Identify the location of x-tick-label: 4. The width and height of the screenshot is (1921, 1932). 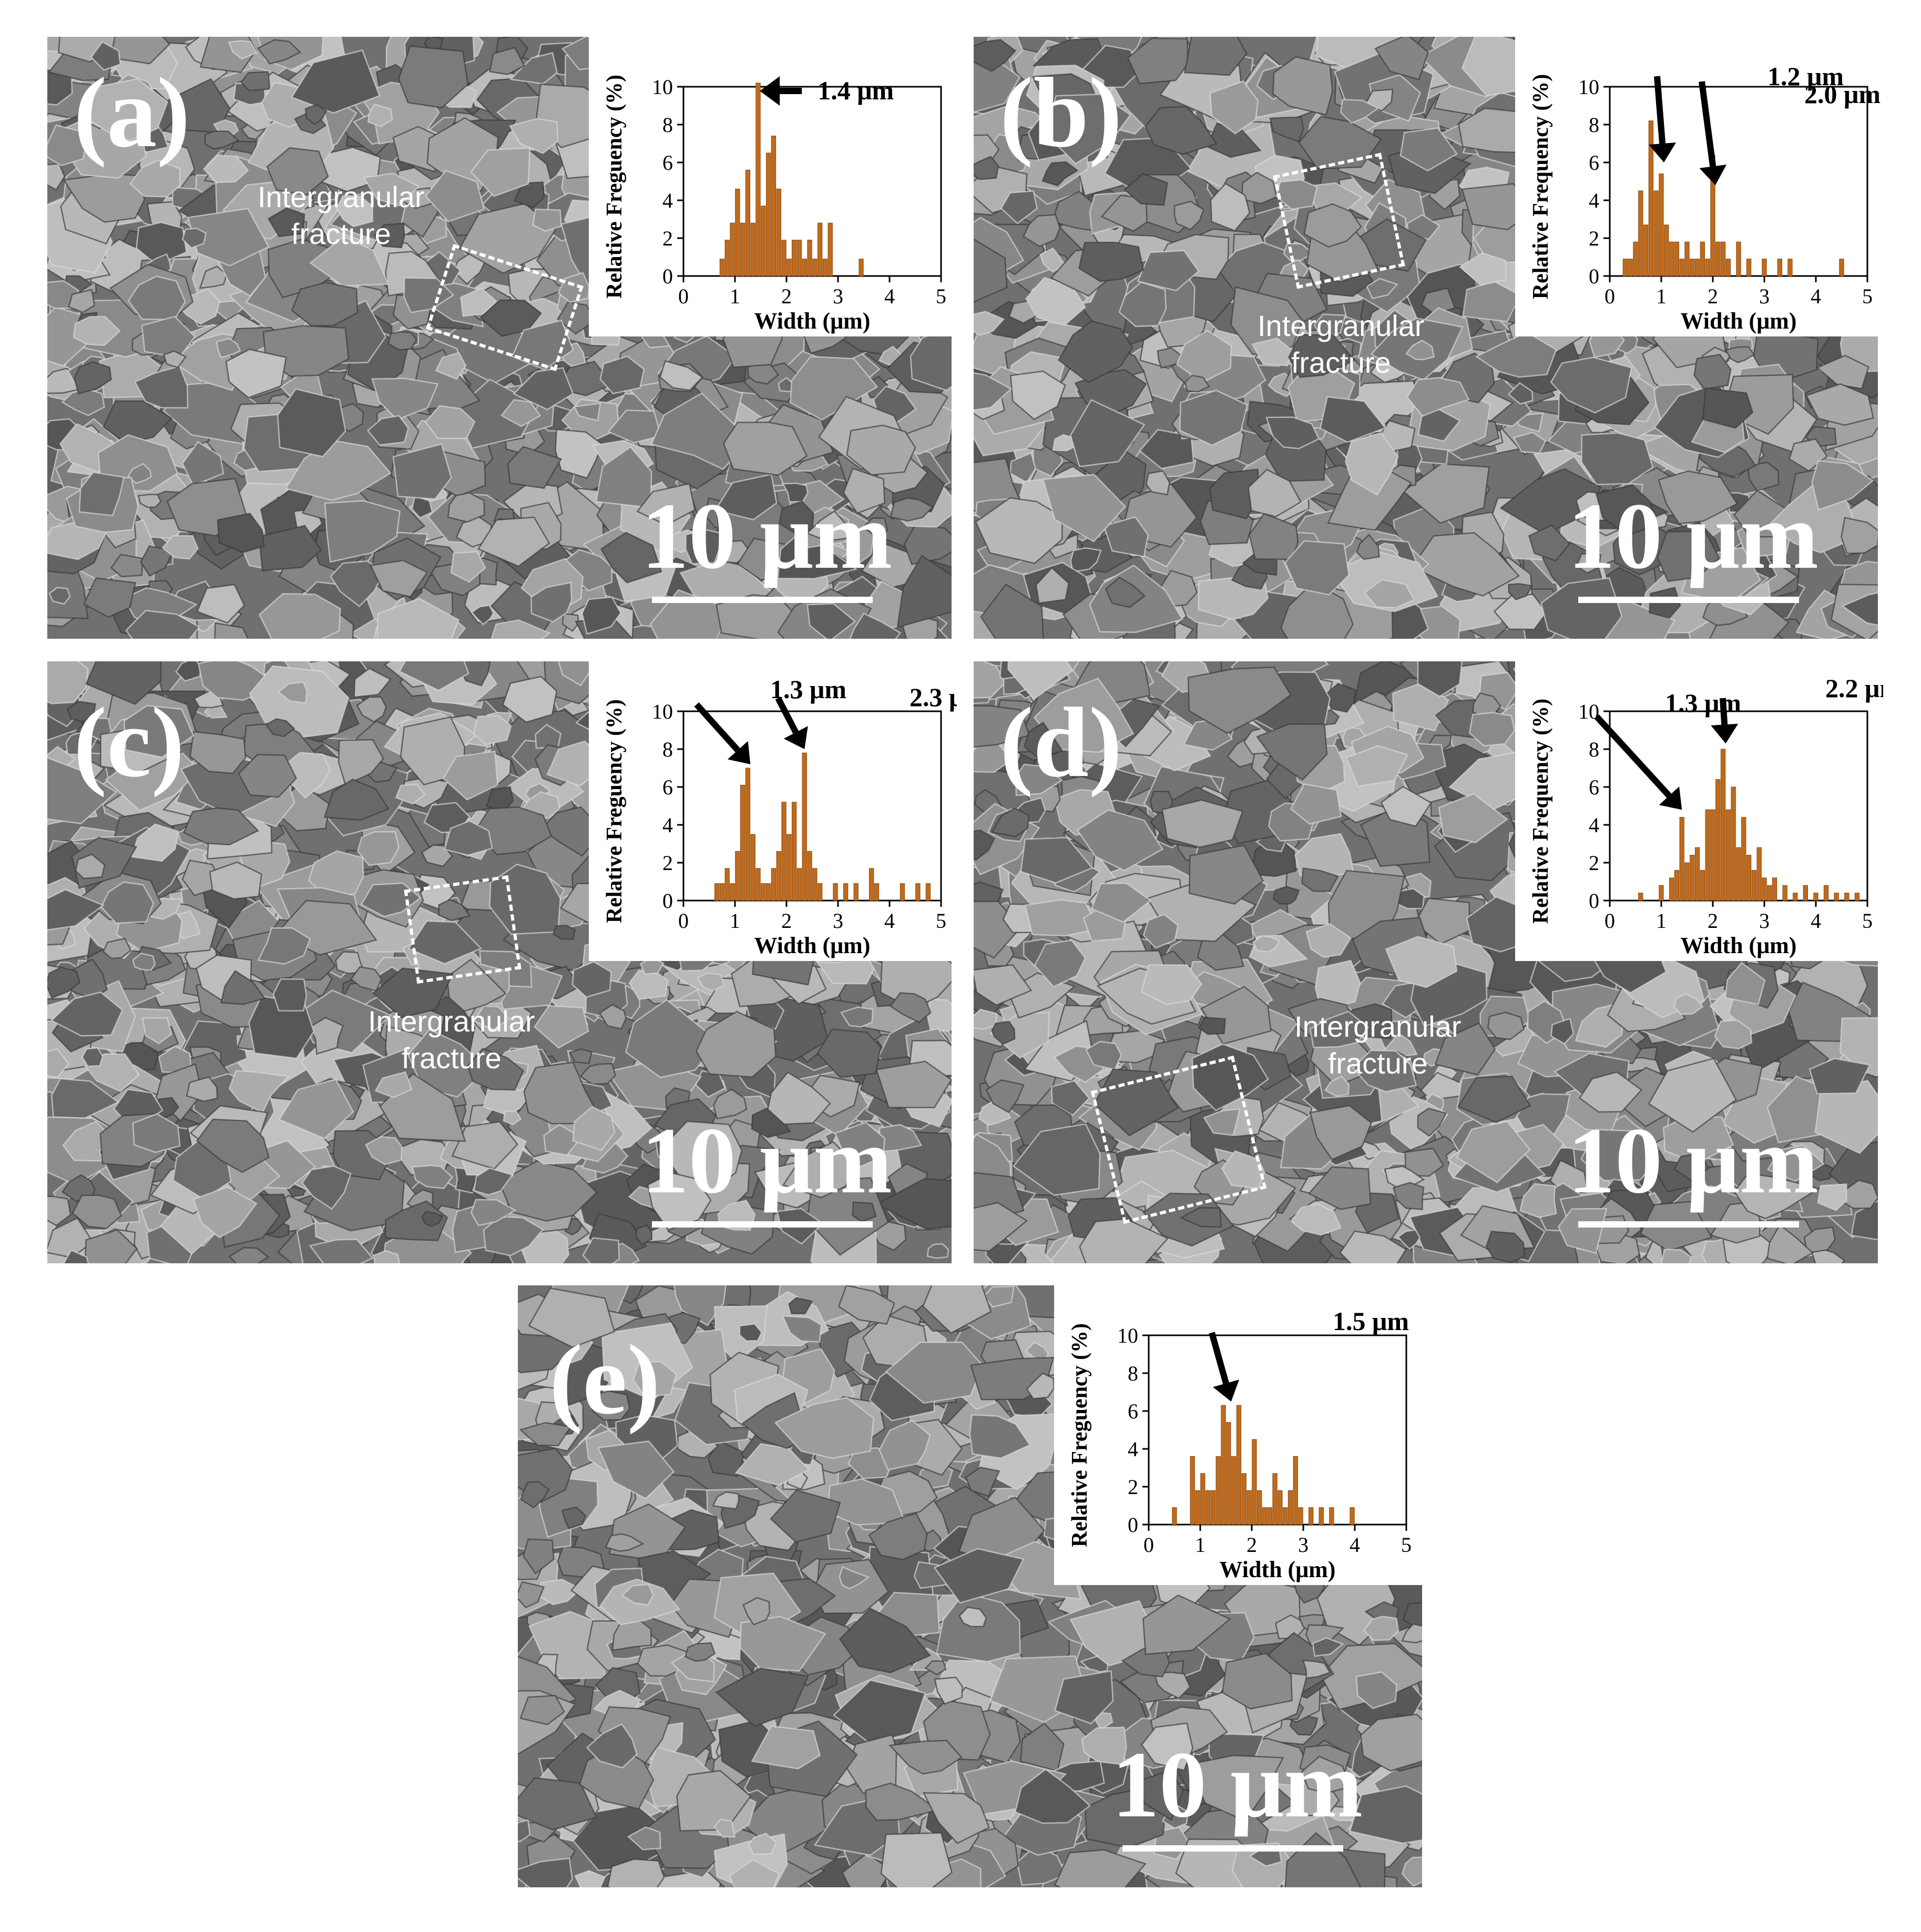
(890, 296).